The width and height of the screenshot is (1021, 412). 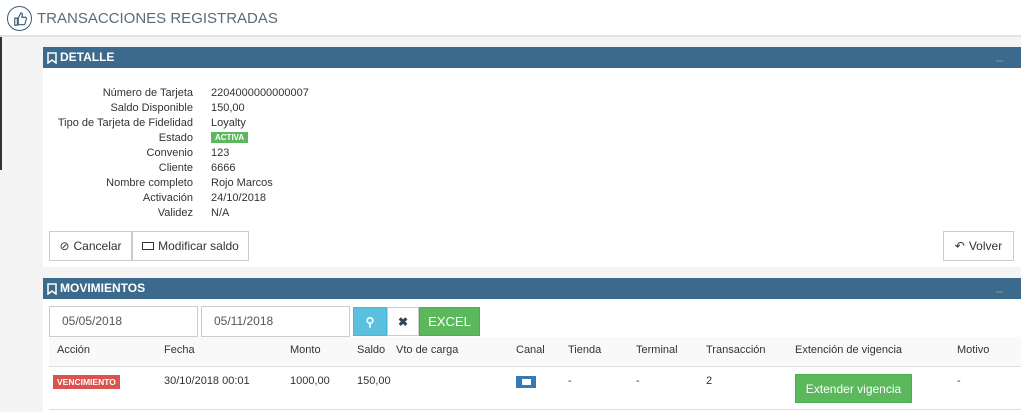 What do you see at coordinates (570, 381) in the screenshot?
I see `cell-tienda: -` at bounding box center [570, 381].